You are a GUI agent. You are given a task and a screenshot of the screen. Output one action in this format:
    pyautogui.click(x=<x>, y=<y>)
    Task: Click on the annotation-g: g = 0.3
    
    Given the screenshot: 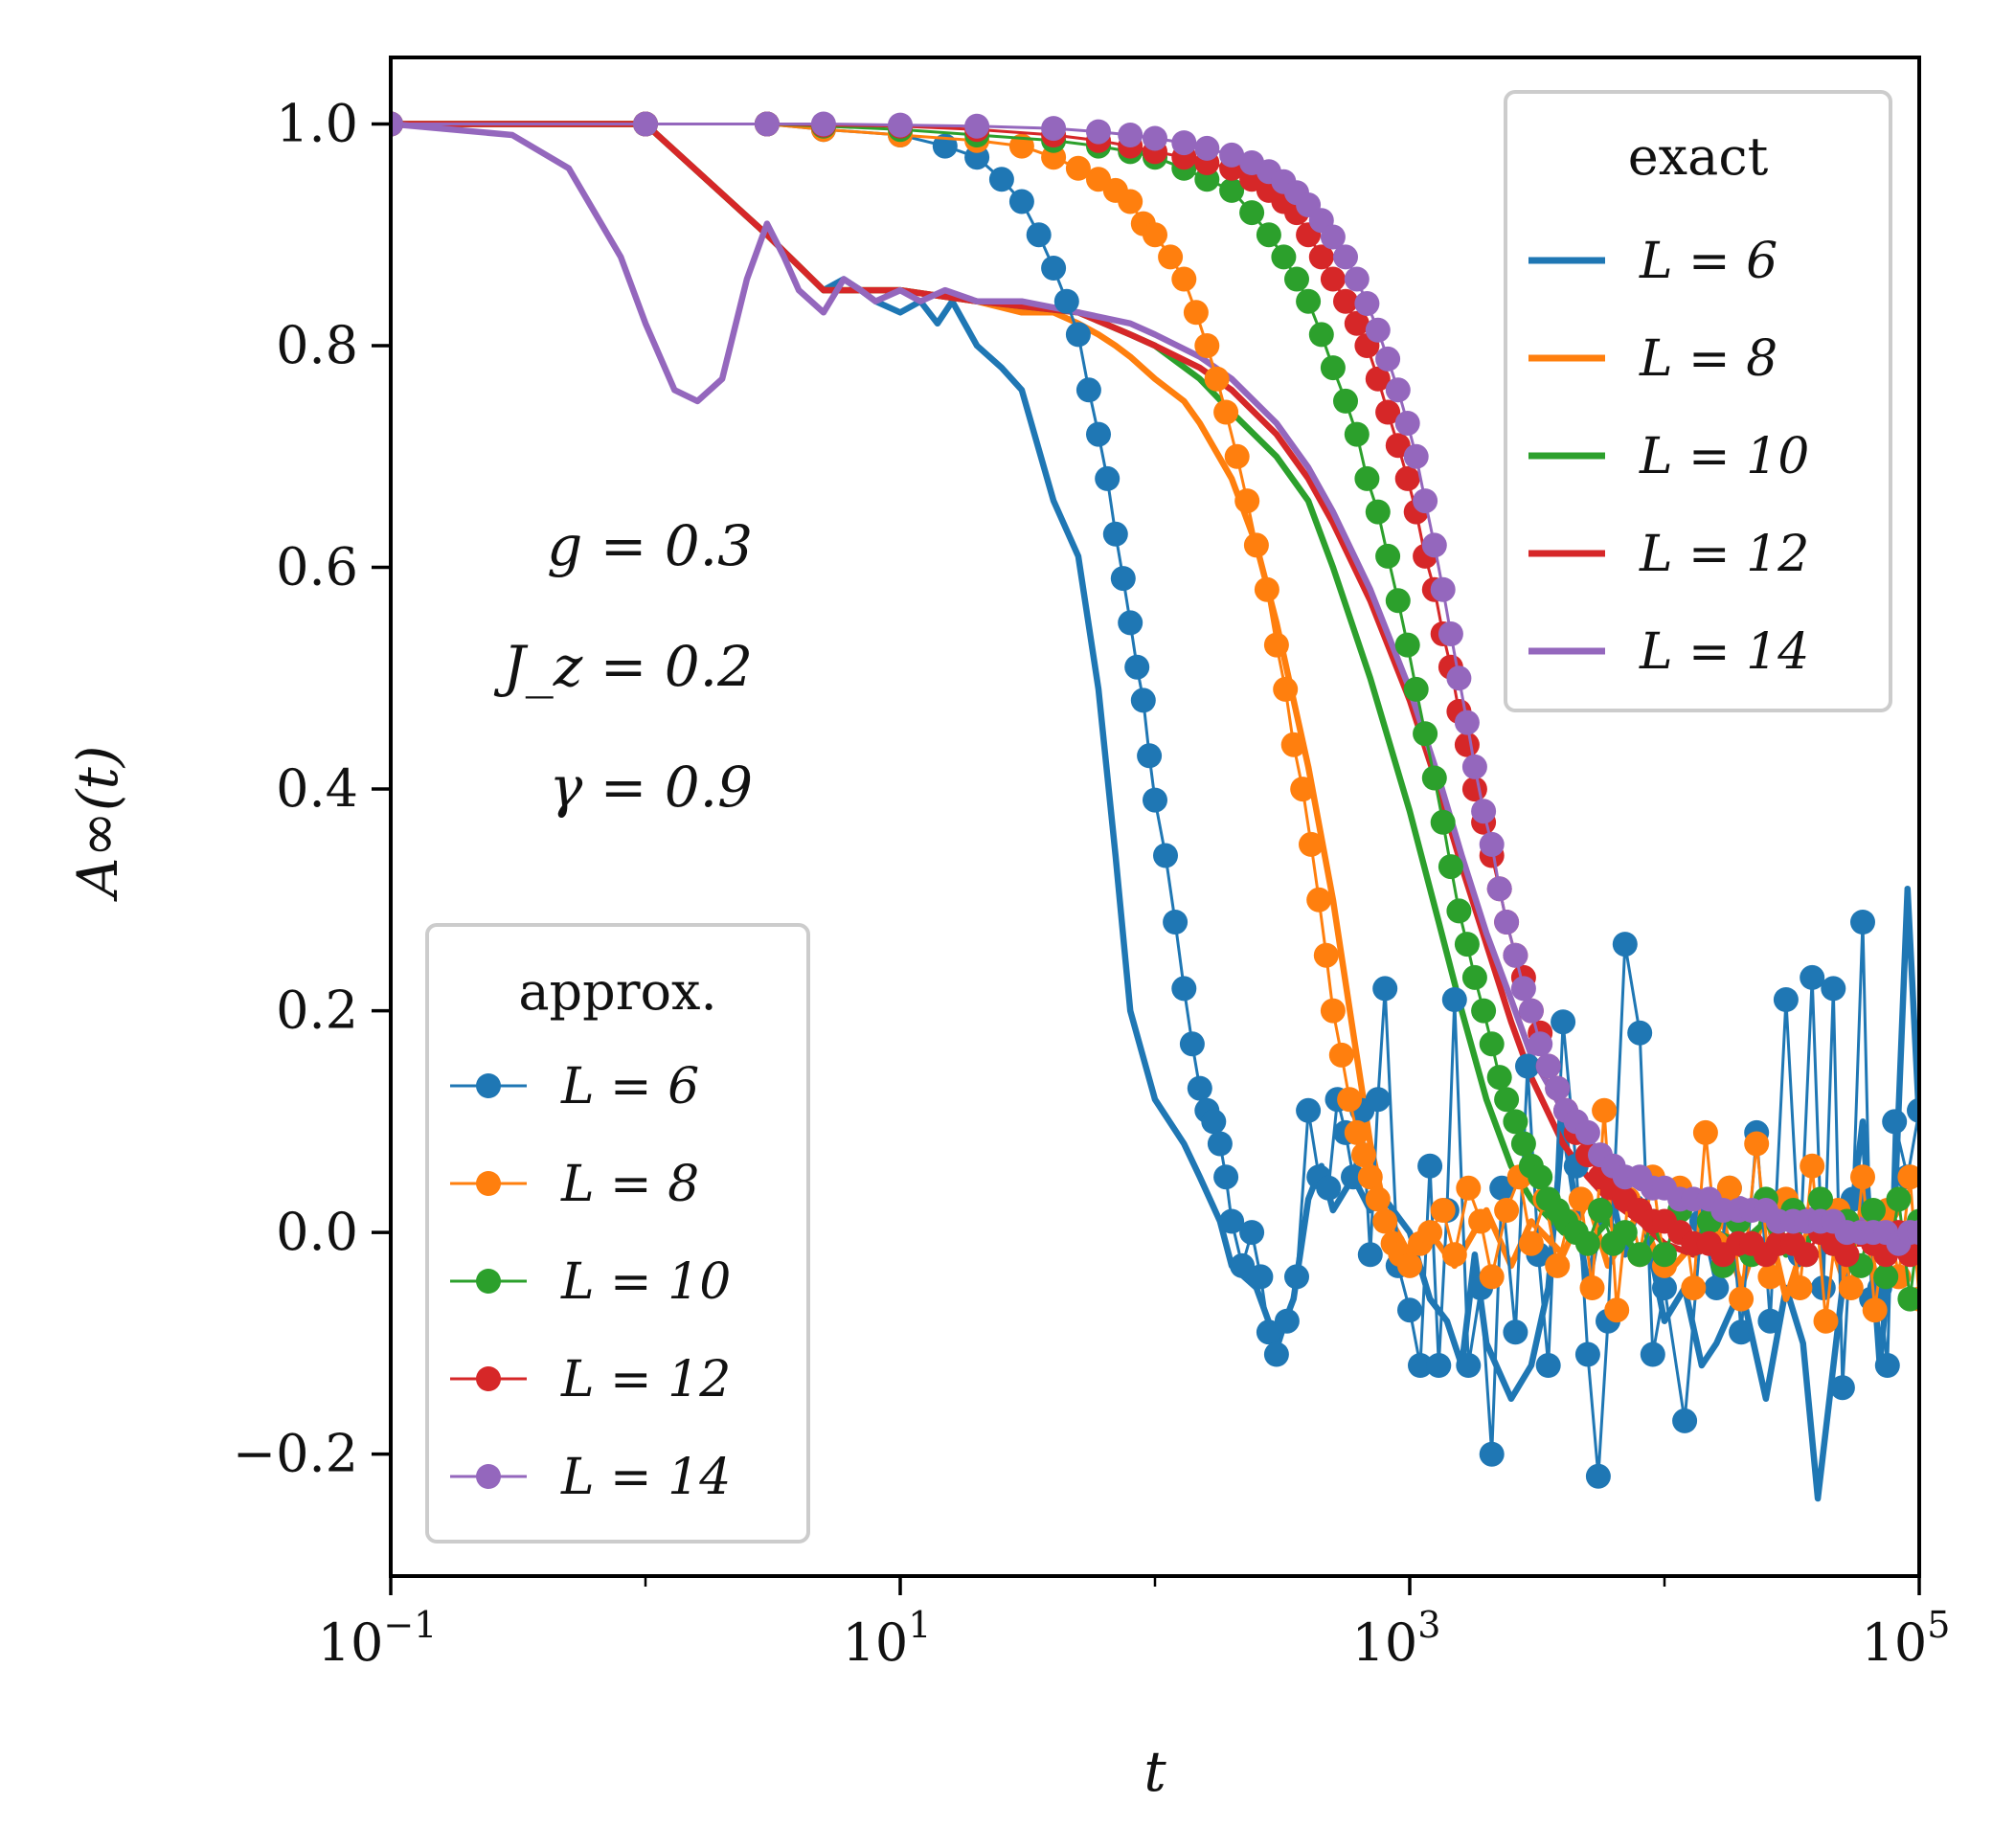 What is the action you would take?
    pyautogui.click(x=650, y=545)
    